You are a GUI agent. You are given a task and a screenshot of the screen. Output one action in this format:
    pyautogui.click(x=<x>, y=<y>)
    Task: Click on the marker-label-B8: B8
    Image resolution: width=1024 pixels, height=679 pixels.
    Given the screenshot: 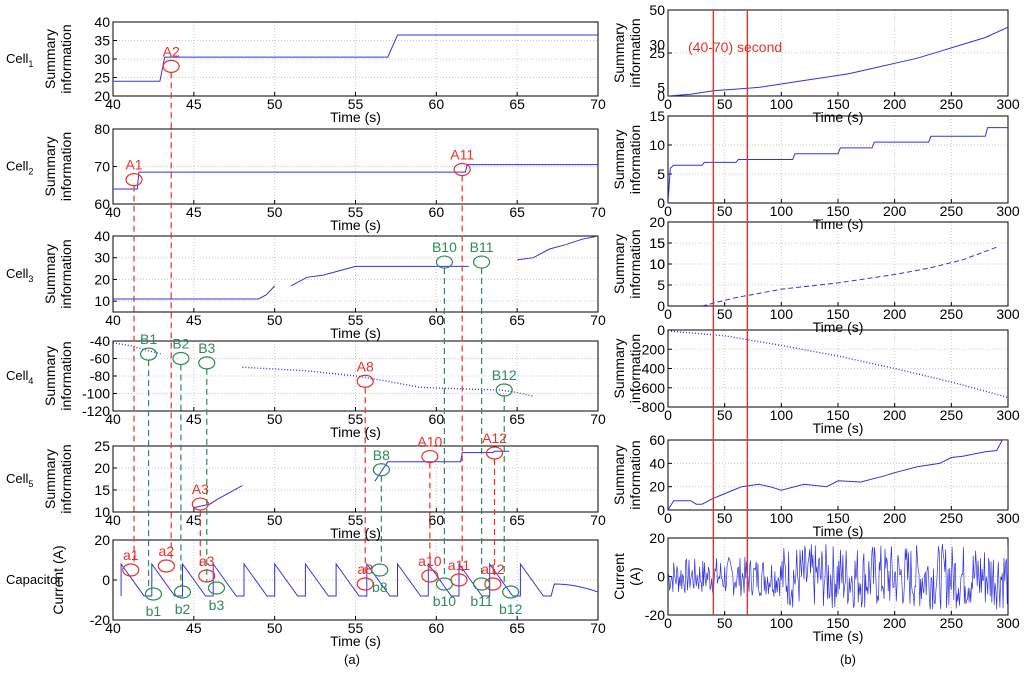 What is the action you would take?
    pyautogui.click(x=381, y=455)
    